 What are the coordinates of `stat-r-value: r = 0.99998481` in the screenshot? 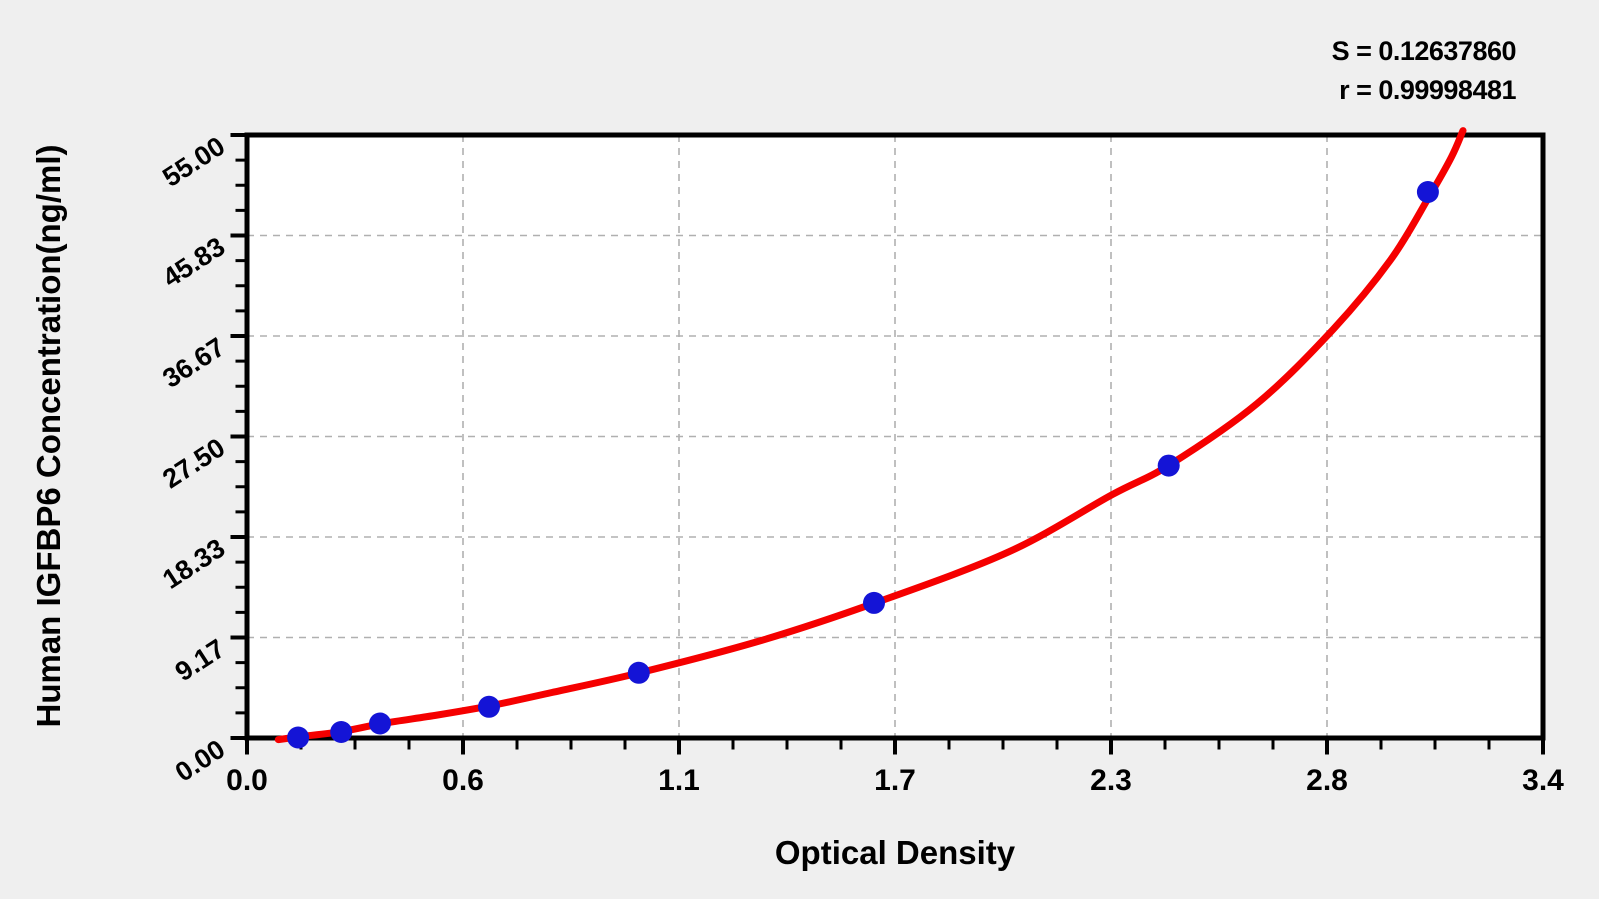 It's located at (1427, 90).